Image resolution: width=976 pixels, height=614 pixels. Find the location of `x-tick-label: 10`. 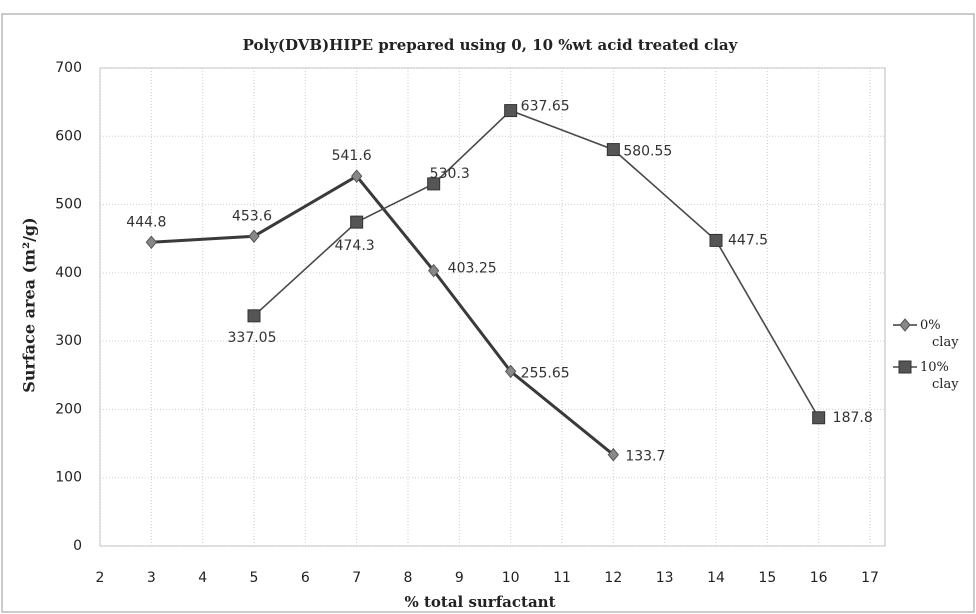

x-tick-label: 10 is located at coordinates (511, 578).